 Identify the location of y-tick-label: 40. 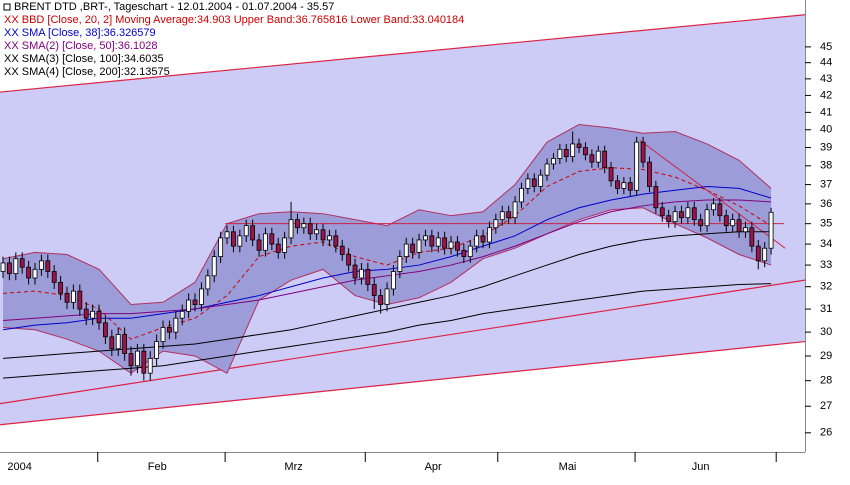
(826, 130).